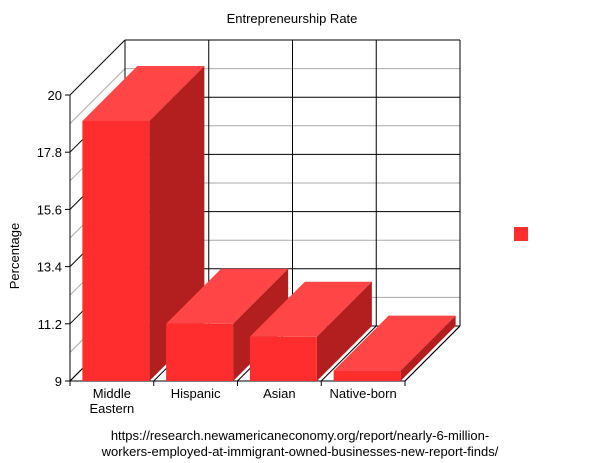  I want to click on y-axis-title: Percentage, so click(14, 256).